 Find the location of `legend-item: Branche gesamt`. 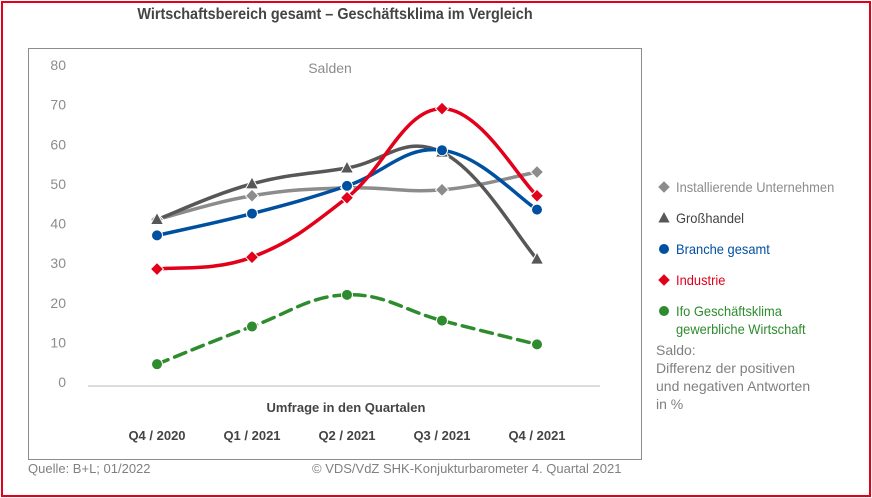

legend-item: Branche gesamt is located at coordinates (752, 251).